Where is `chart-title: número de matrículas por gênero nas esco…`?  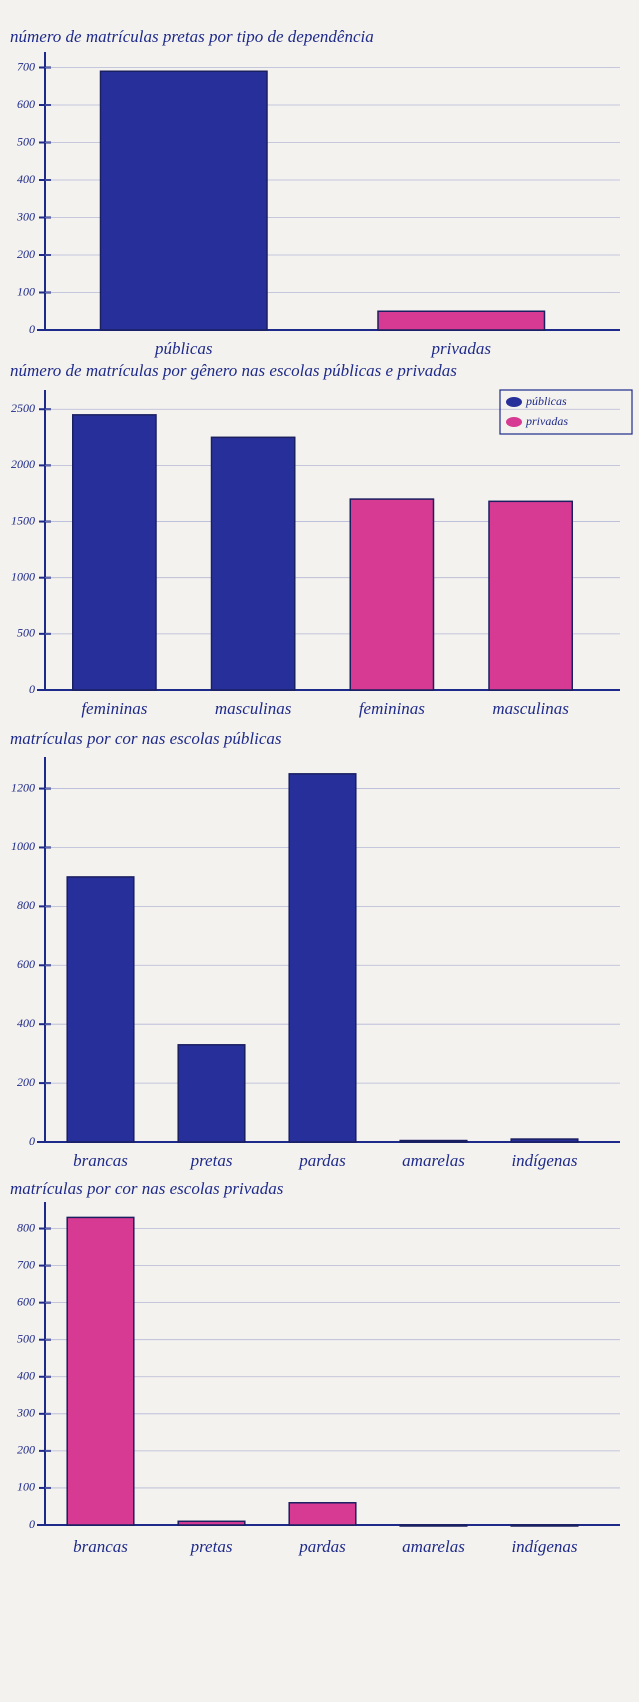
chart-title: número de matrículas por gênero nas esco… is located at coordinates (233, 370).